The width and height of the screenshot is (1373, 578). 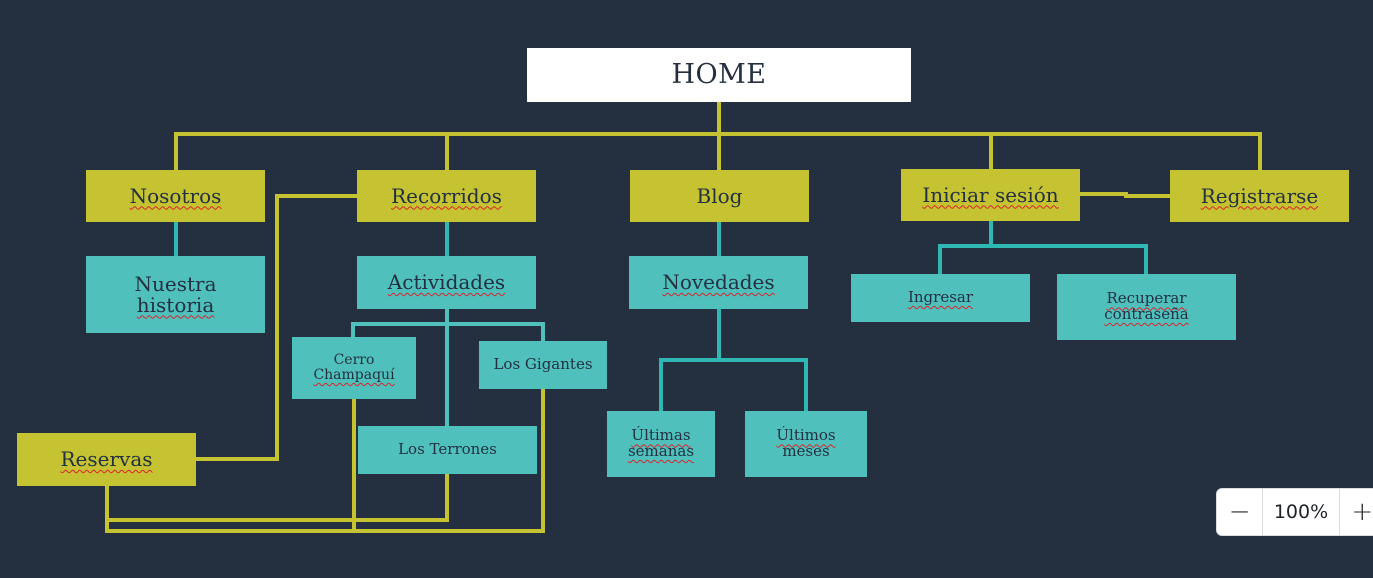 I want to click on connector-recorridos-reservas, so click(x=276, y=327).